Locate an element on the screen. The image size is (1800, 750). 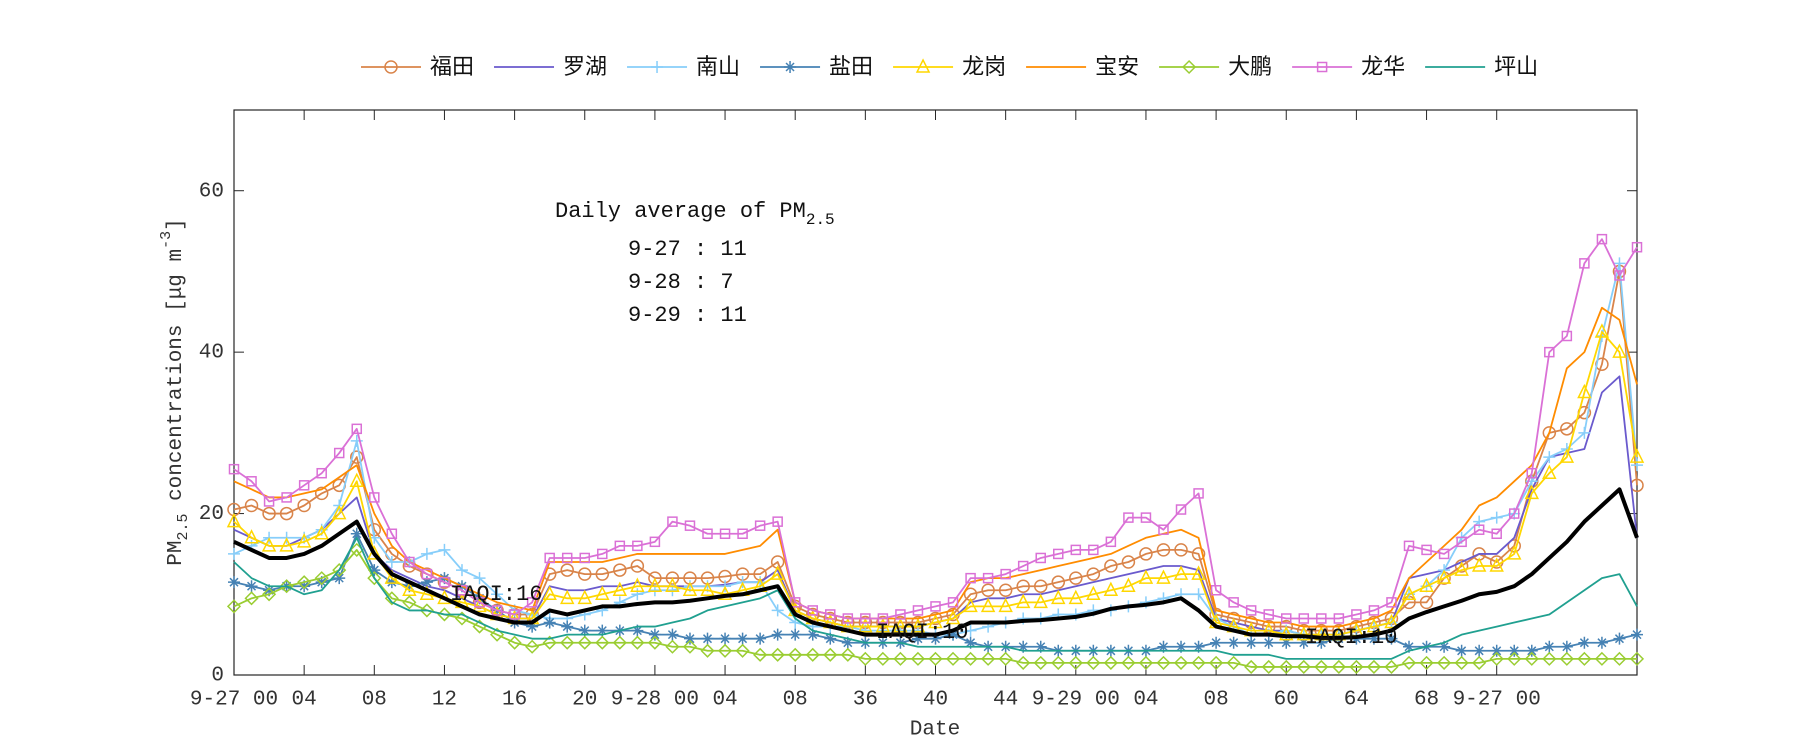
iaqi-label: IAQI:16 is located at coordinates (496, 594).